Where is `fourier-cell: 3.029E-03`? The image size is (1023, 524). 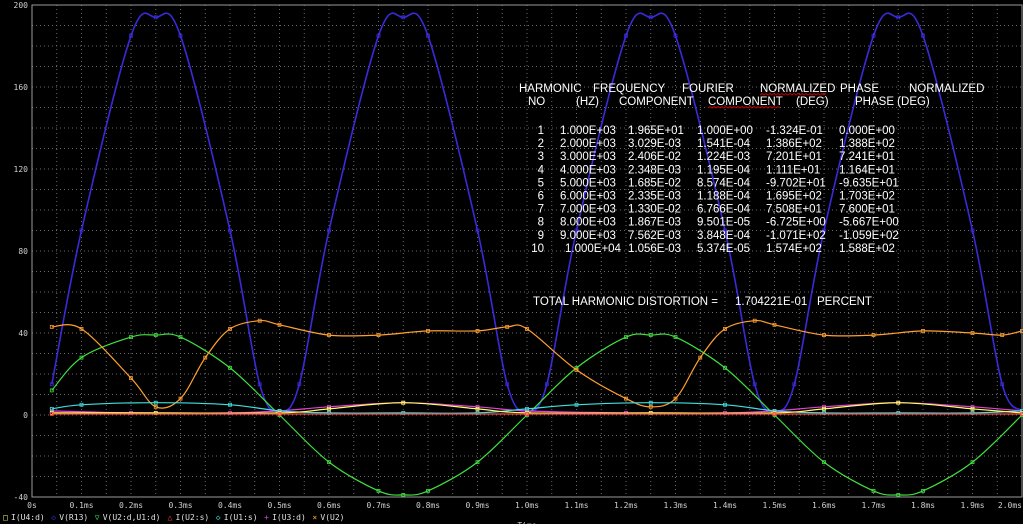 fourier-cell: 3.029E-03 is located at coordinates (654, 144).